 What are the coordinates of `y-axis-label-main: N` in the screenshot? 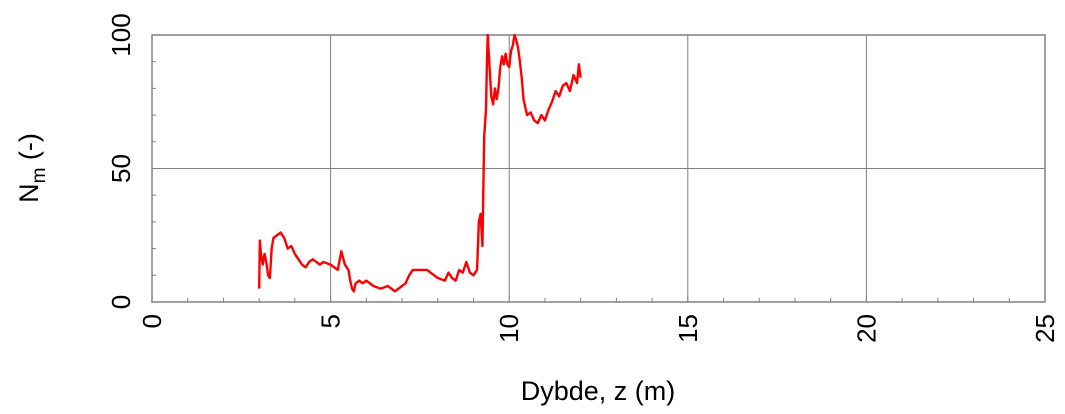 It's located at (29, 193).